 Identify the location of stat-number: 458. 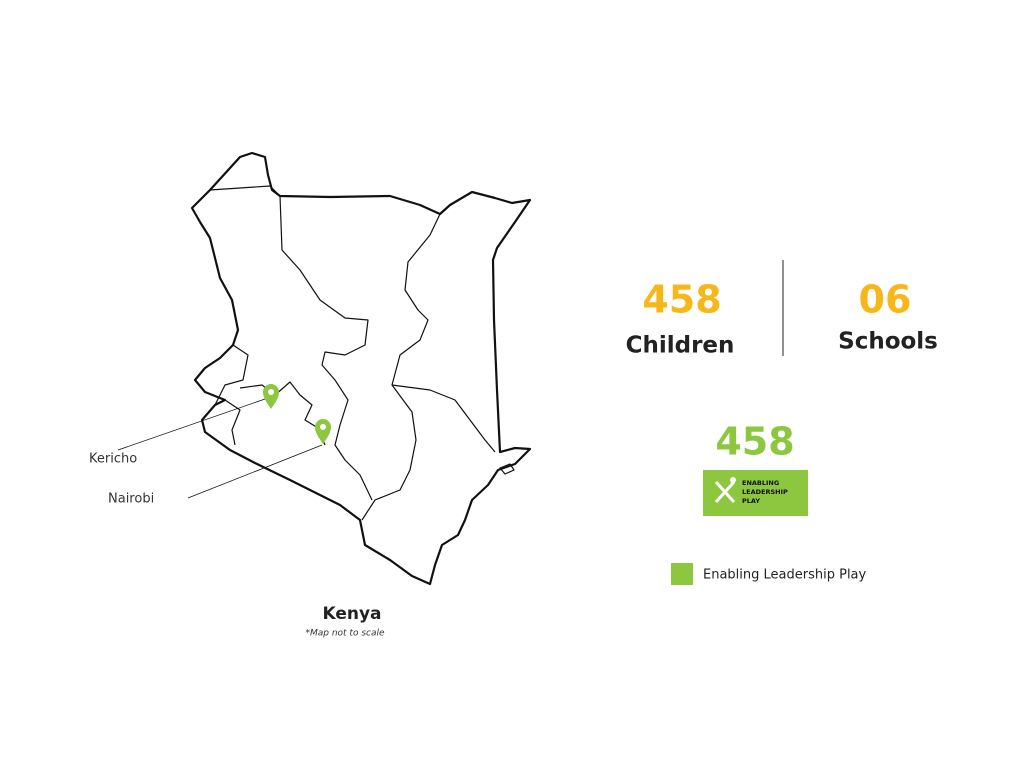
(681, 300).